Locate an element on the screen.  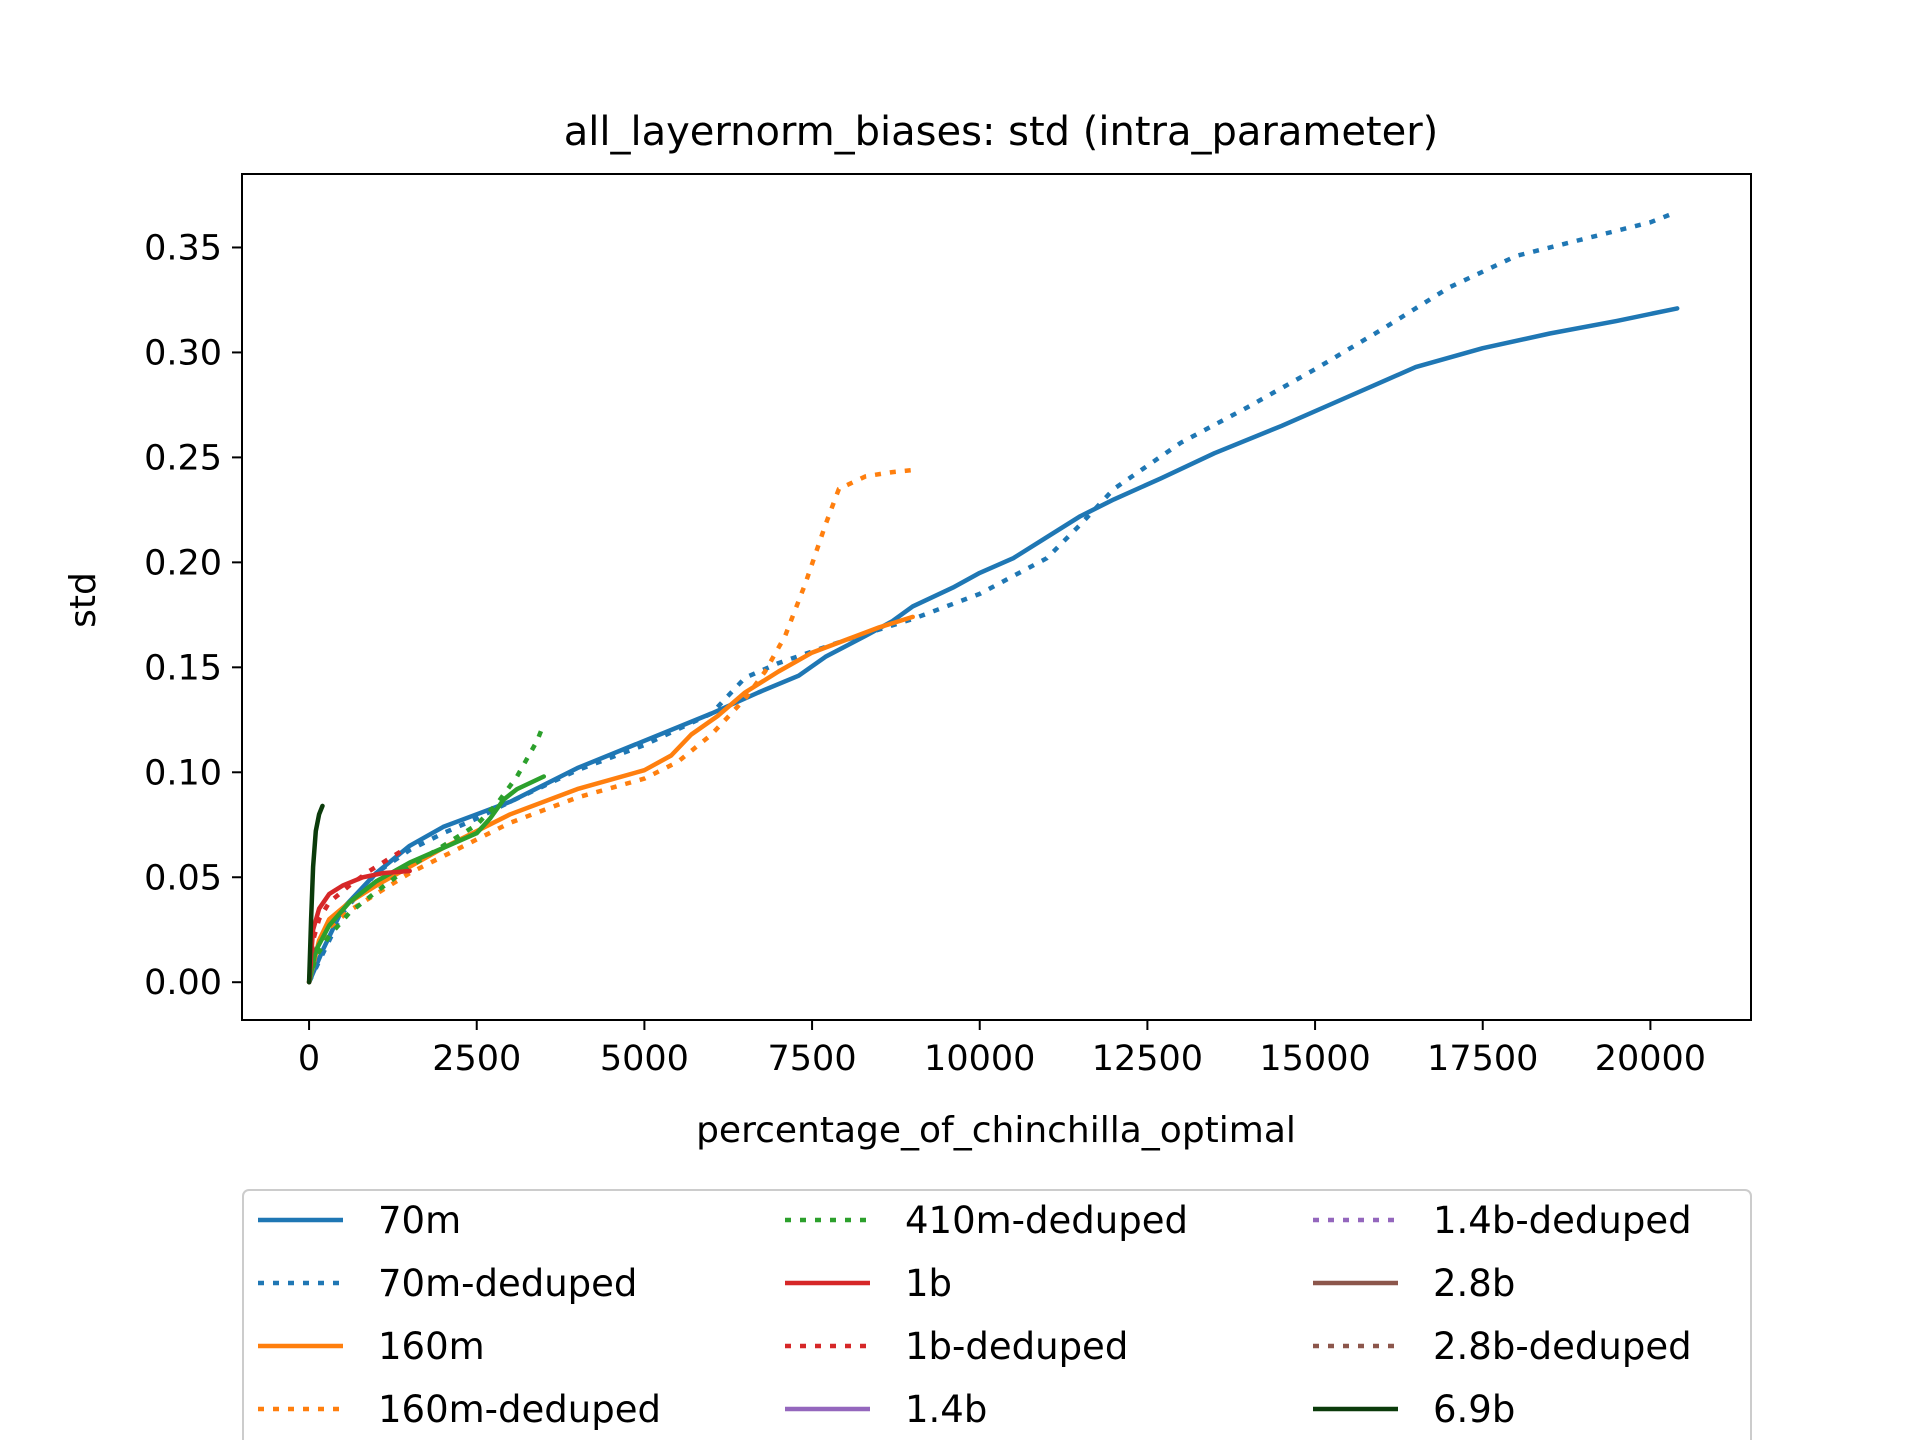
legend-label: 2.8b-deduped is located at coordinates (1562, 1346).